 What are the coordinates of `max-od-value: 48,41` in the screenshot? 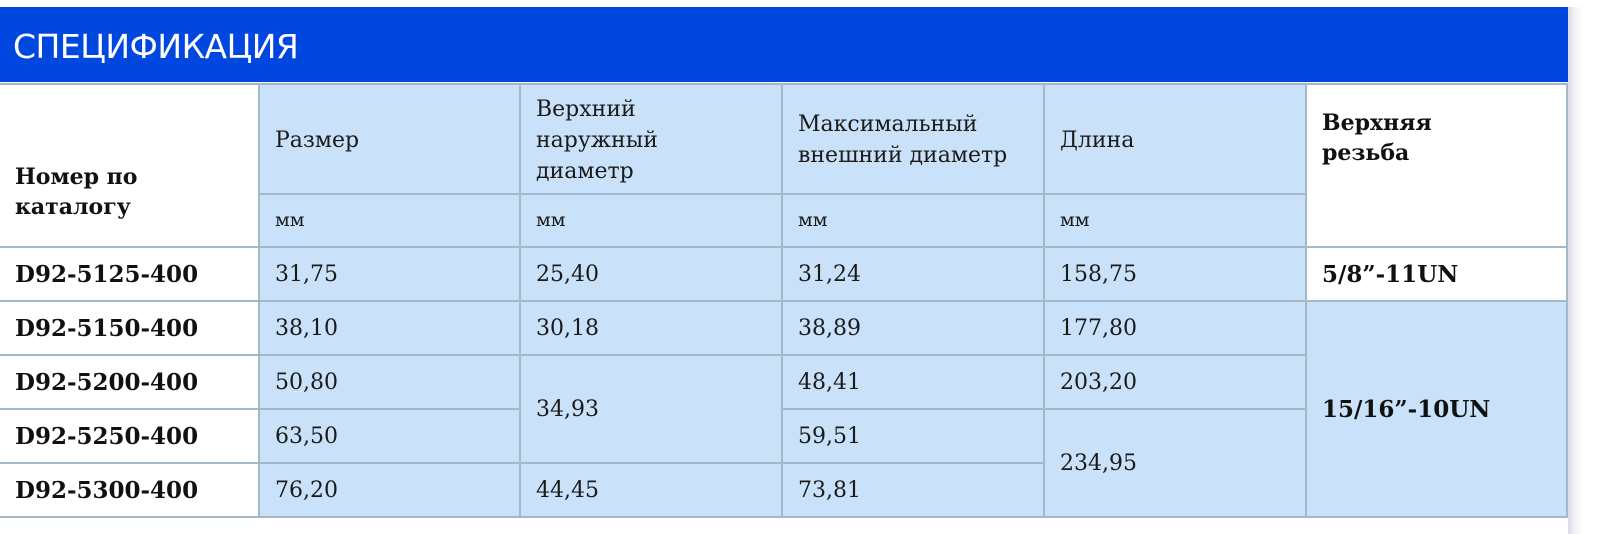 It's located at (913, 382).